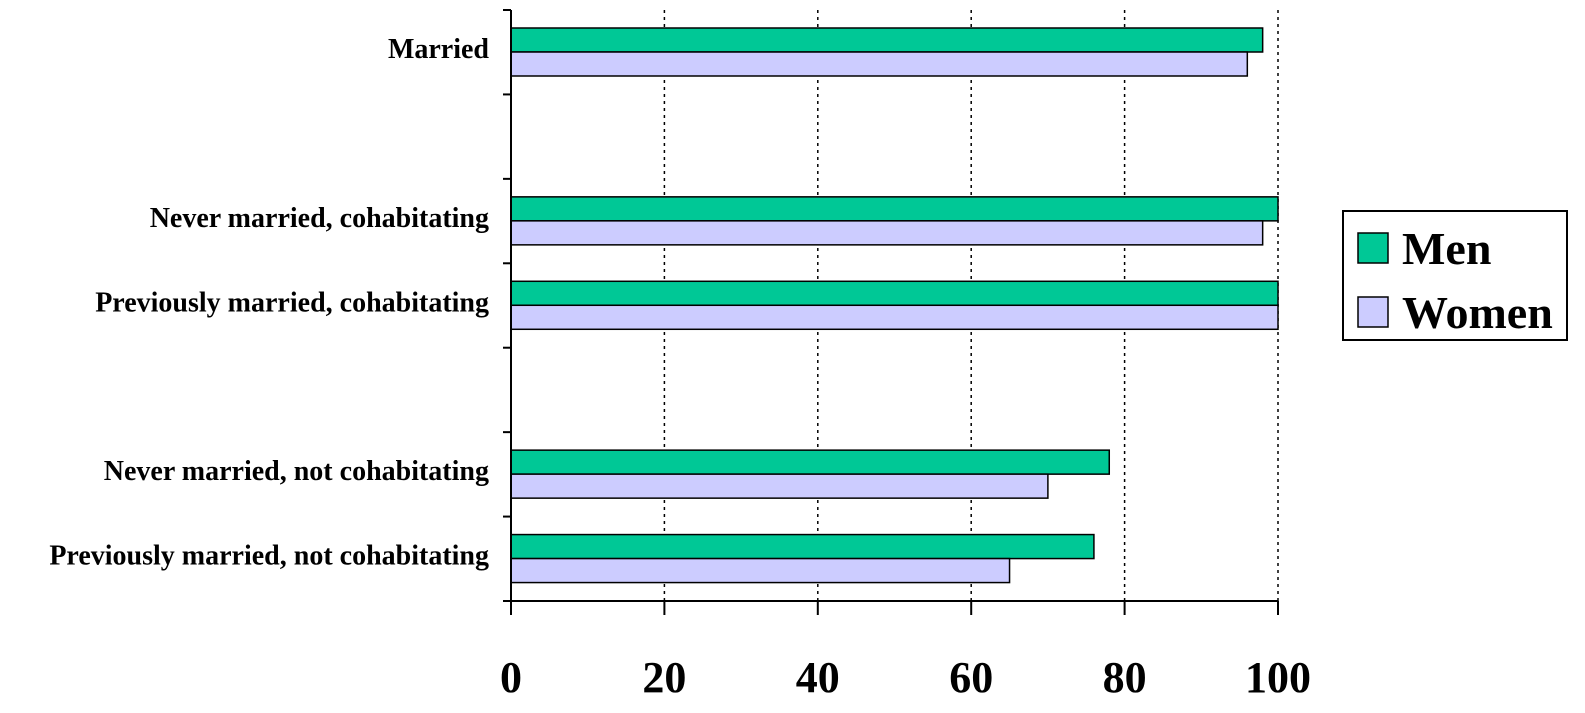 The image size is (1585, 713). Describe the element at coordinates (438, 49) in the screenshot. I see `category-label: Married` at that location.